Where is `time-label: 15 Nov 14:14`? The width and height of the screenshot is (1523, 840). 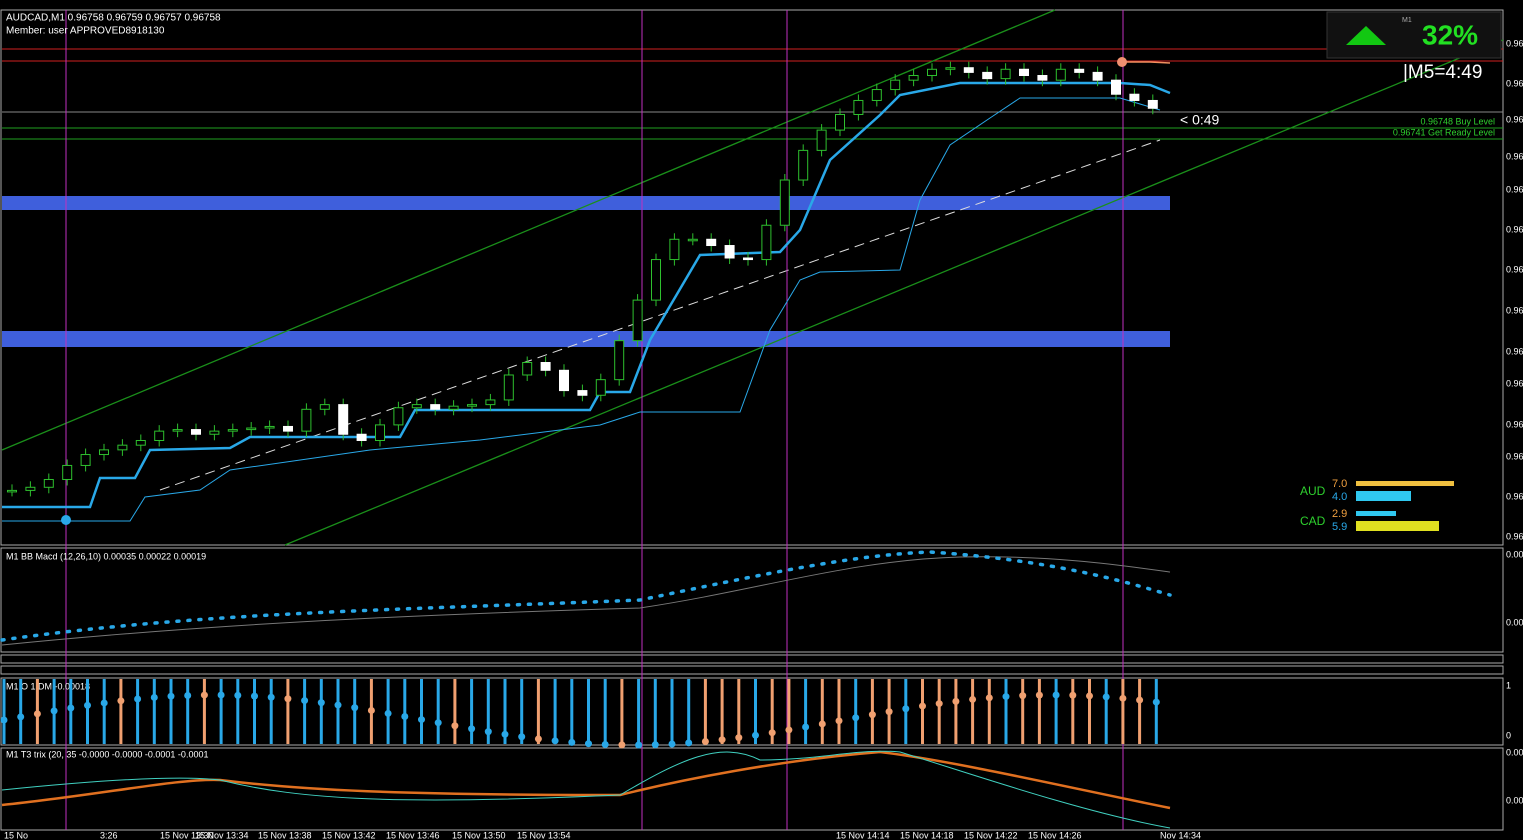 time-label: 15 Nov 14:14 is located at coordinates (863, 835).